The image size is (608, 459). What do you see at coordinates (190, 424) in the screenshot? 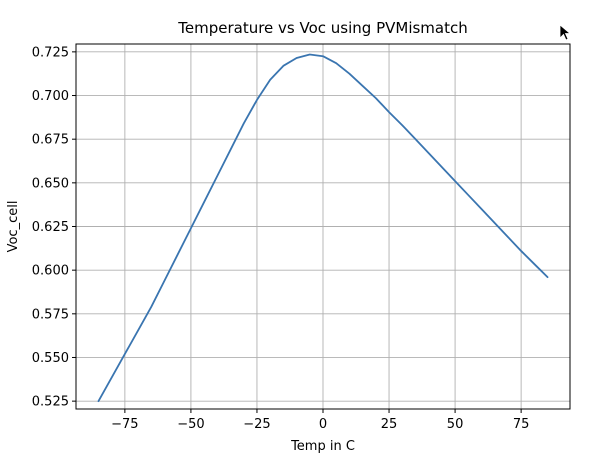
I see `x-tick-label: −50` at bounding box center [190, 424].